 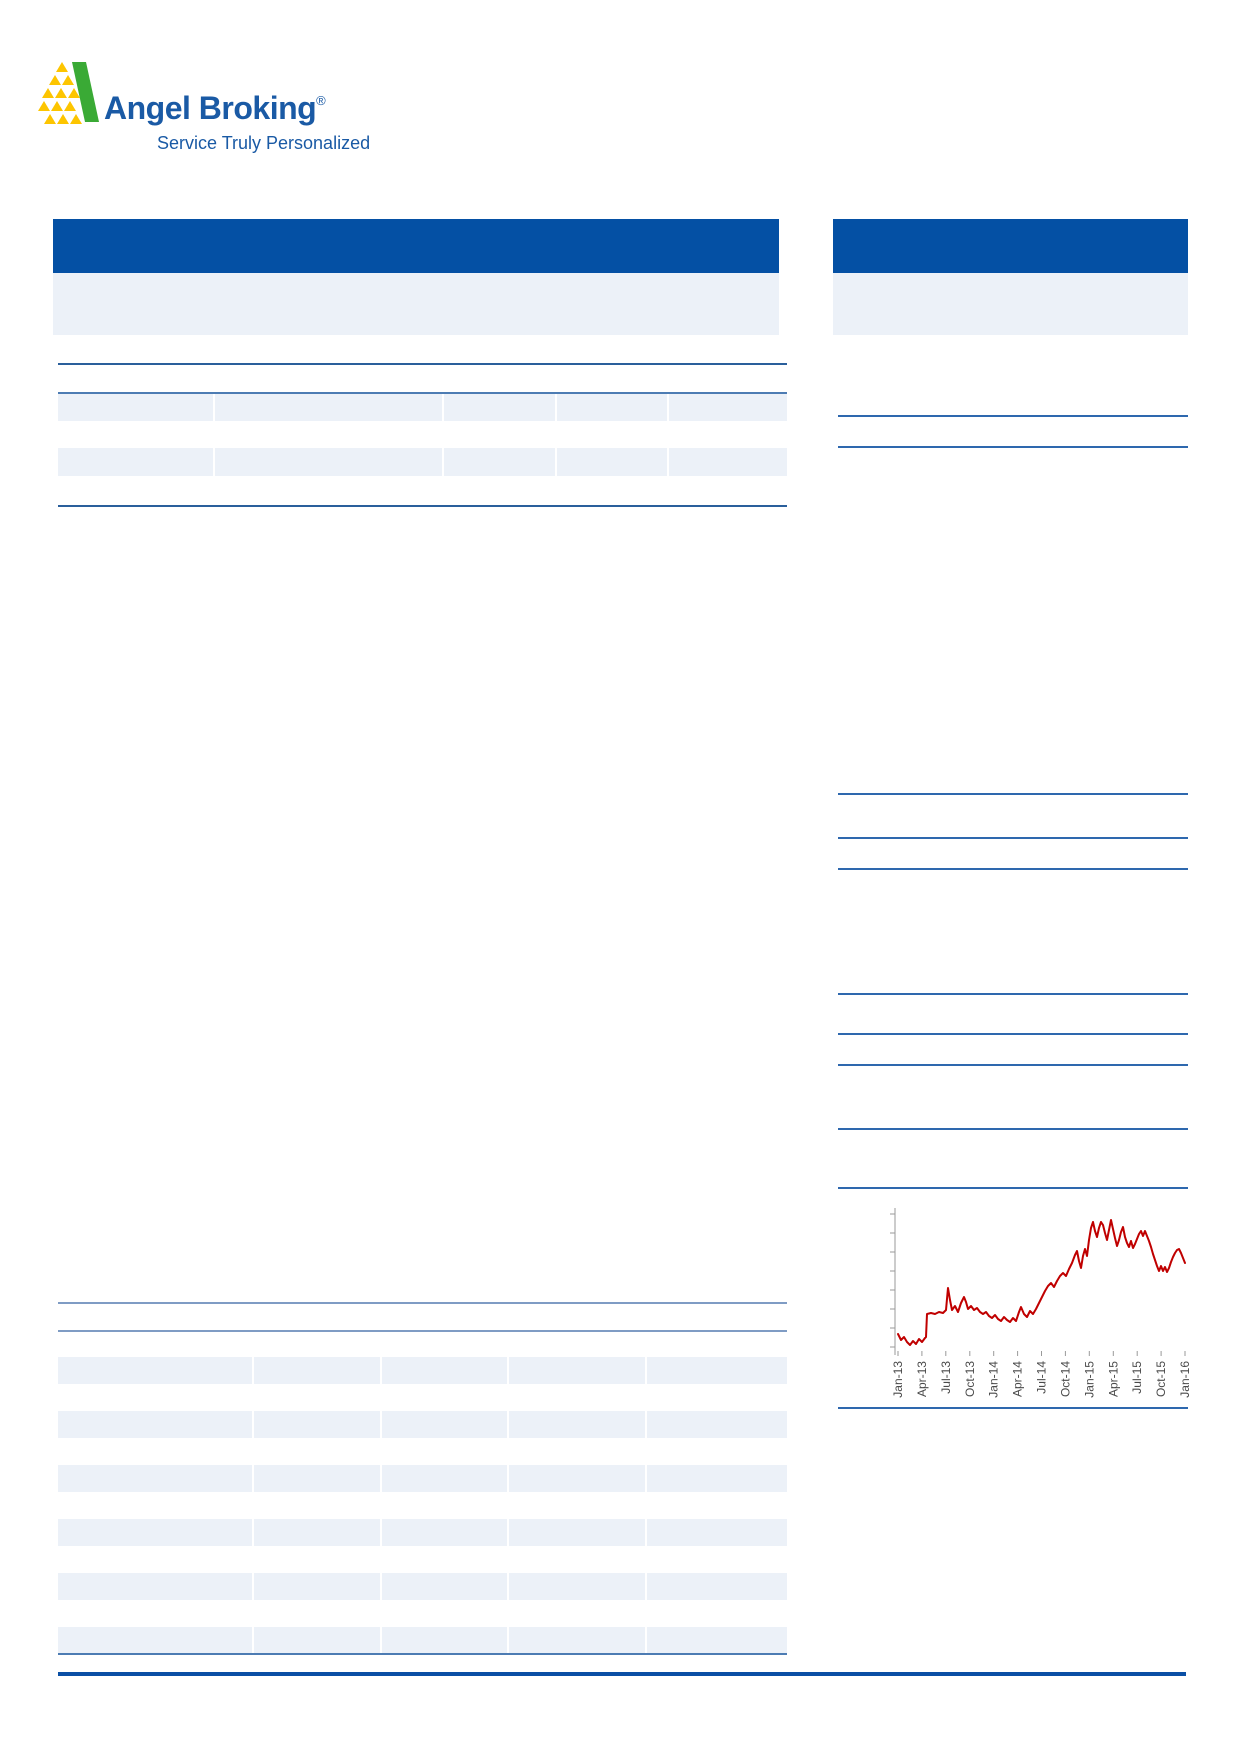 What do you see at coordinates (60, 93) in the screenshot?
I see `logo-yellow-pyramid` at bounding box center [60, 93].